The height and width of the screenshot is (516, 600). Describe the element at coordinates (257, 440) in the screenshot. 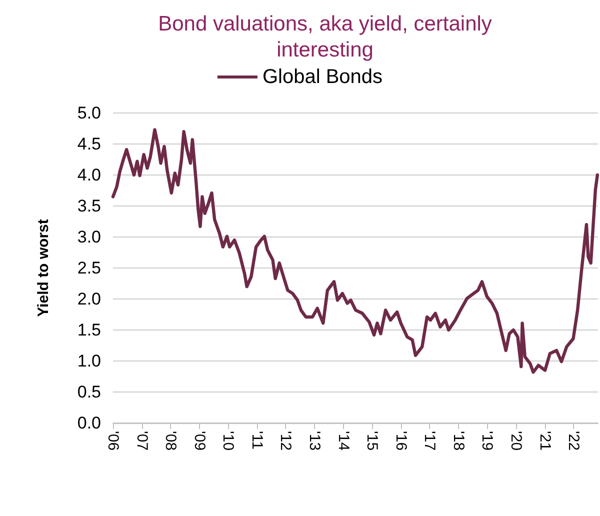

I see `x-tick-label: '11` at that location.